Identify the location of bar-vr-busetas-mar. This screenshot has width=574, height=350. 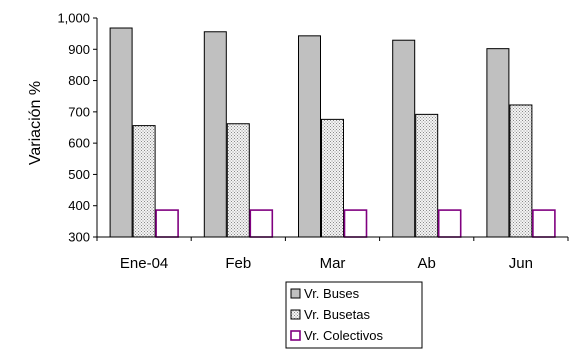
(332, 178).